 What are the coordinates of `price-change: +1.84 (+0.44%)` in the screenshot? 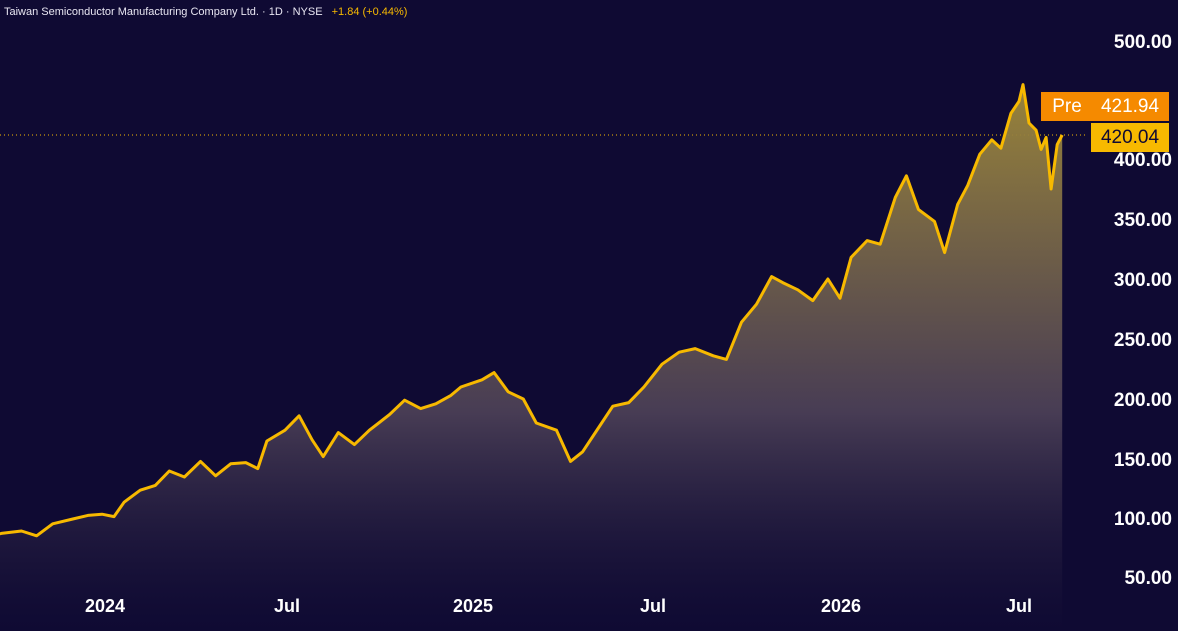 It's located at (369, 12).